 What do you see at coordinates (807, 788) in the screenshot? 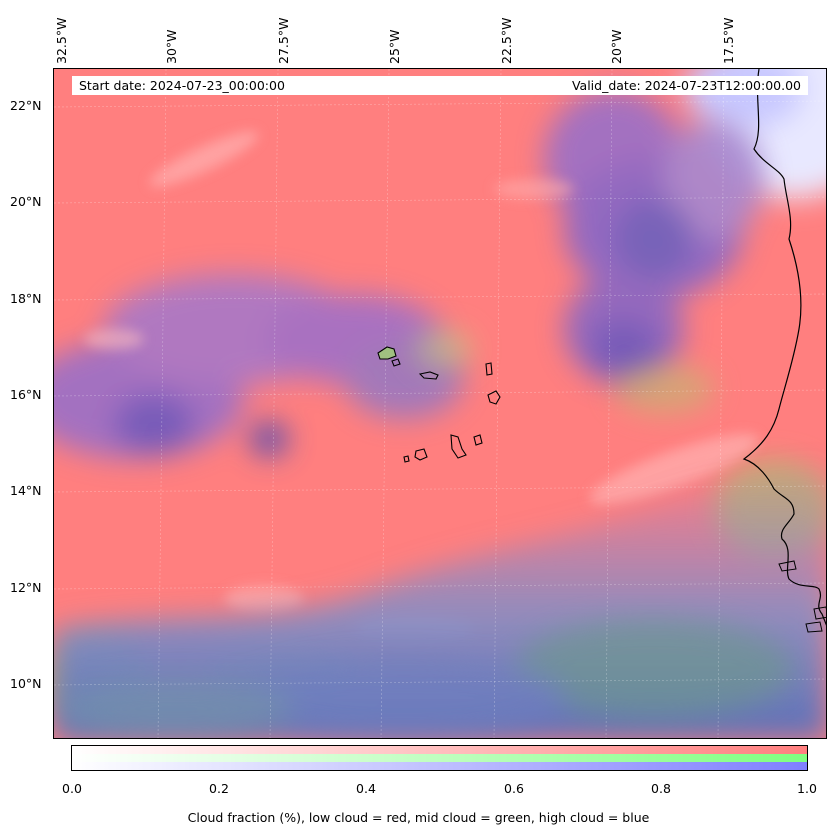
I see `colorbar-tick-5: 1.0` at bounding box center [807, 788].